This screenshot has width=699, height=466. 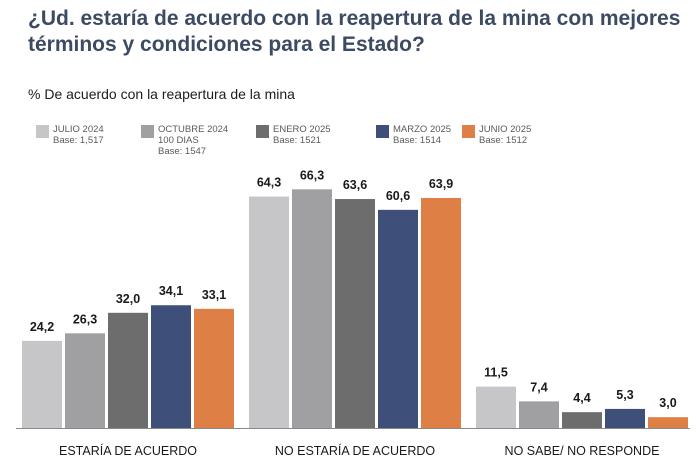 I want to click on legend-detail: Base: 1521, so click(x=297, y=140).